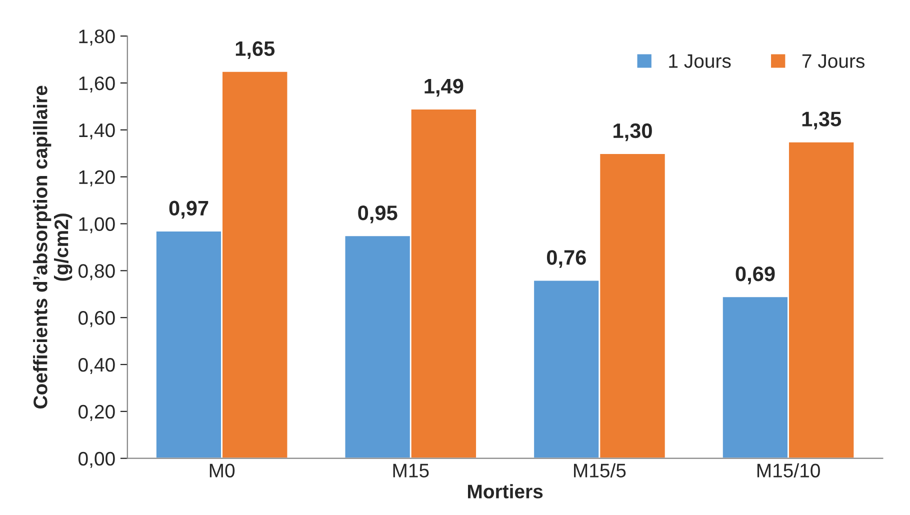 The height and width of the screenshot is (515, 910). Describe the element at coordinates (97, 38) in the screenshot. I see `y-tick-label: 1,80` at that location.